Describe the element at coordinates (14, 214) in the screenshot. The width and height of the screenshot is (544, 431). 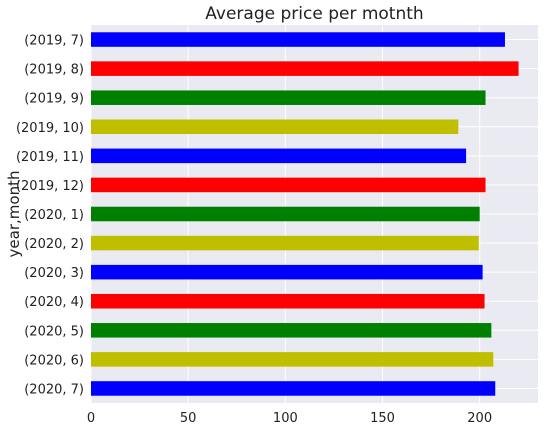
I see `y-axis-label: year,month` at that location.